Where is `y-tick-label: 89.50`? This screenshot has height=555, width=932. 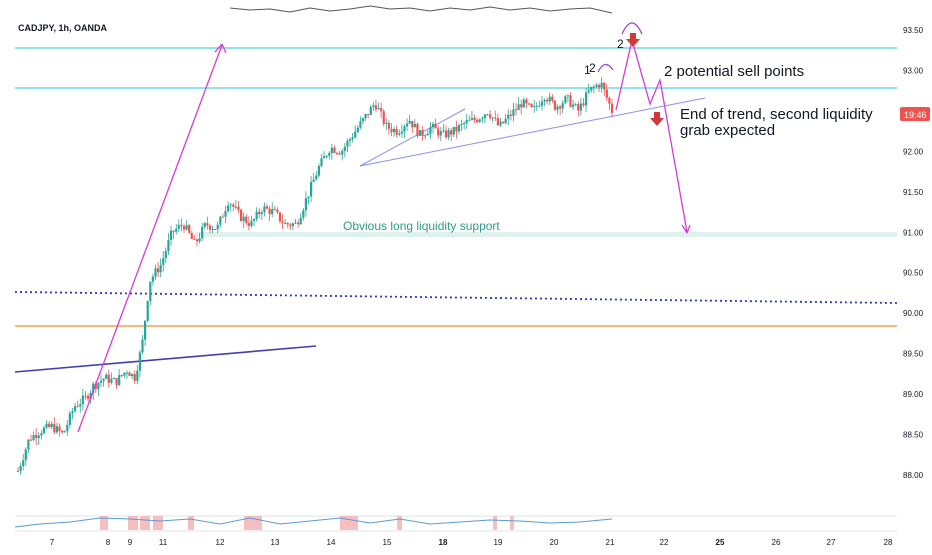 y-tick-label: 89.50 is located at coordinates (913, 354).